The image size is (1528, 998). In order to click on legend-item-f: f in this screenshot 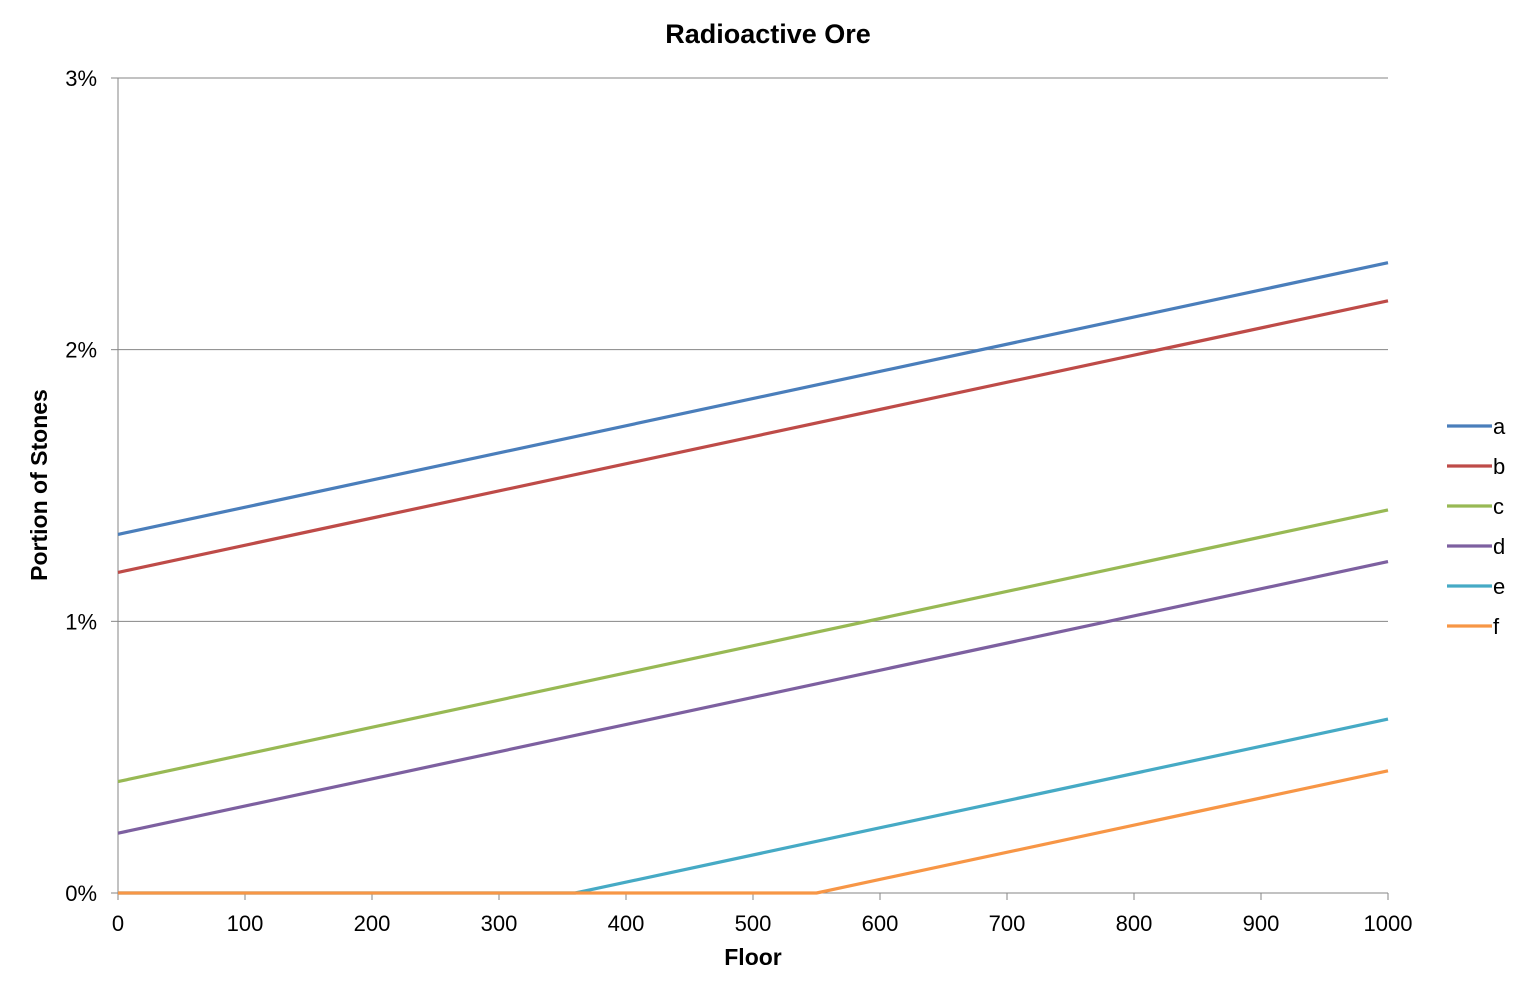, I will do `click(1473, 626)`.